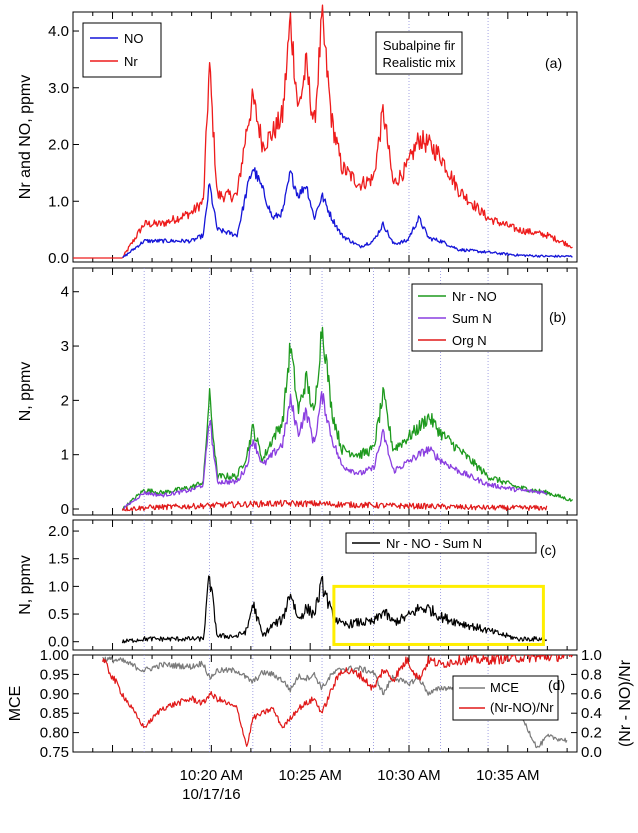  Describe the element at coordinates (553, 63) in the screenshot. I see `panel-label-a: (a)` at that location.